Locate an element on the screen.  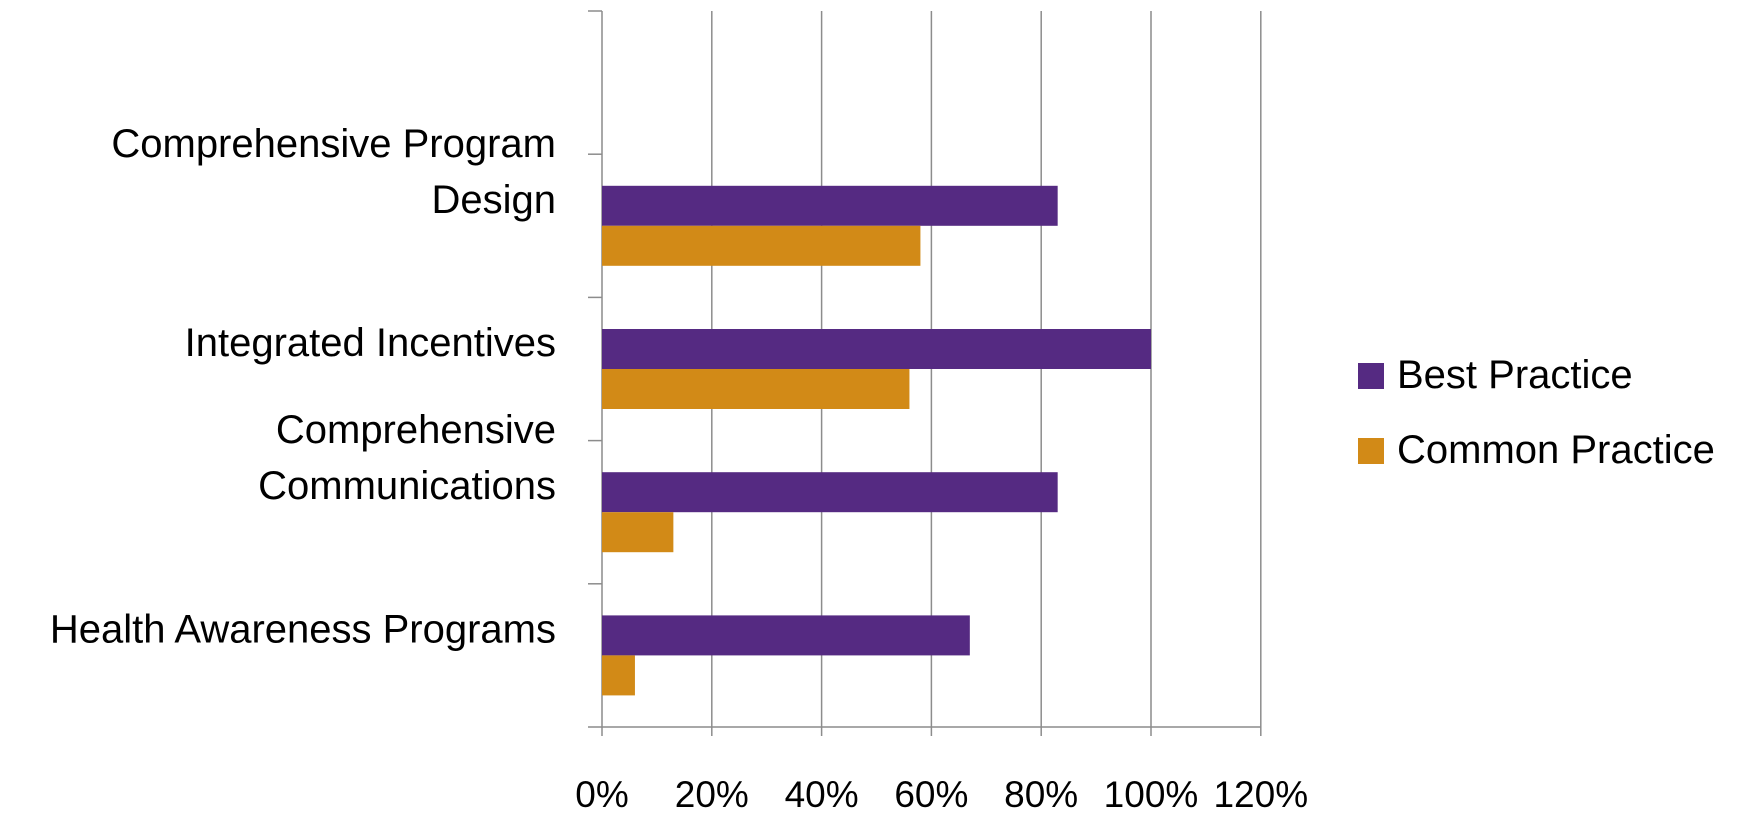
category-label: Integrated Incentives is located at coordinates (370, 343).